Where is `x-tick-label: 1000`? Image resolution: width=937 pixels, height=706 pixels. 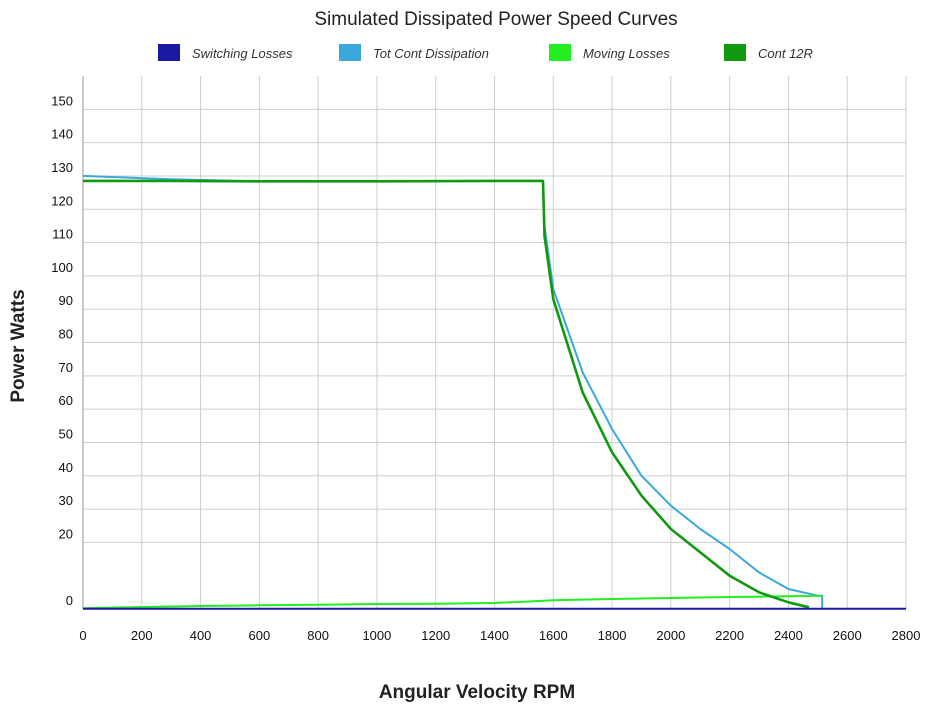 x-tick-label: 1000 is located at coordinates (376, 635).